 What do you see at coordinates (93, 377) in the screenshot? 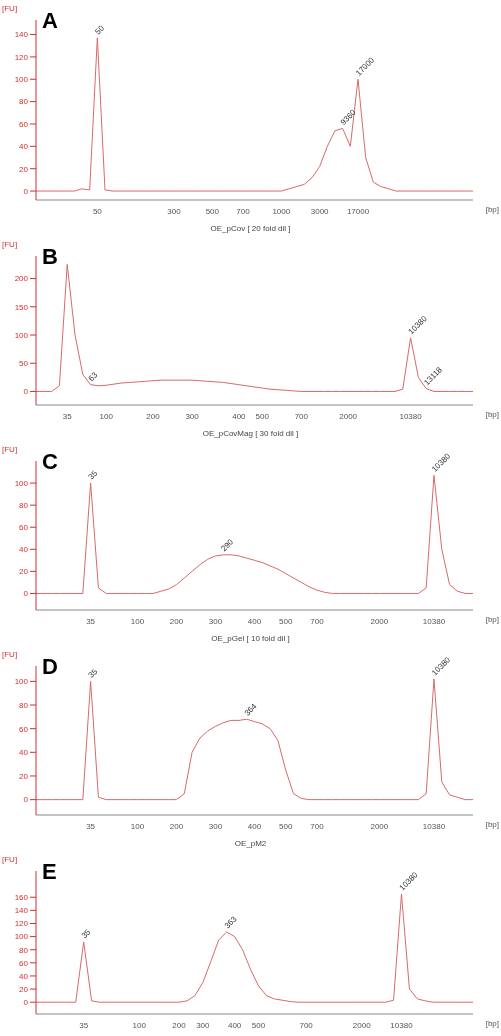
I see `annotation: 63` at bounding box center [93, 377].